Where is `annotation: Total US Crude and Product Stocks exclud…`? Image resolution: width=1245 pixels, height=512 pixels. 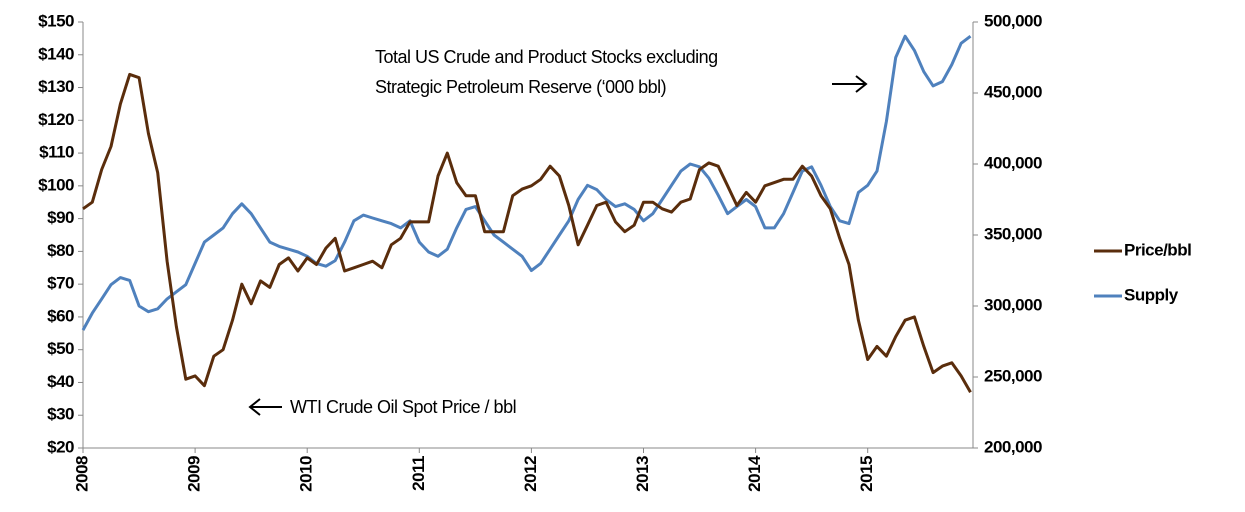
annotation: Total US Crude and Product Stocks exclud… is located at coordinates (546, 57).